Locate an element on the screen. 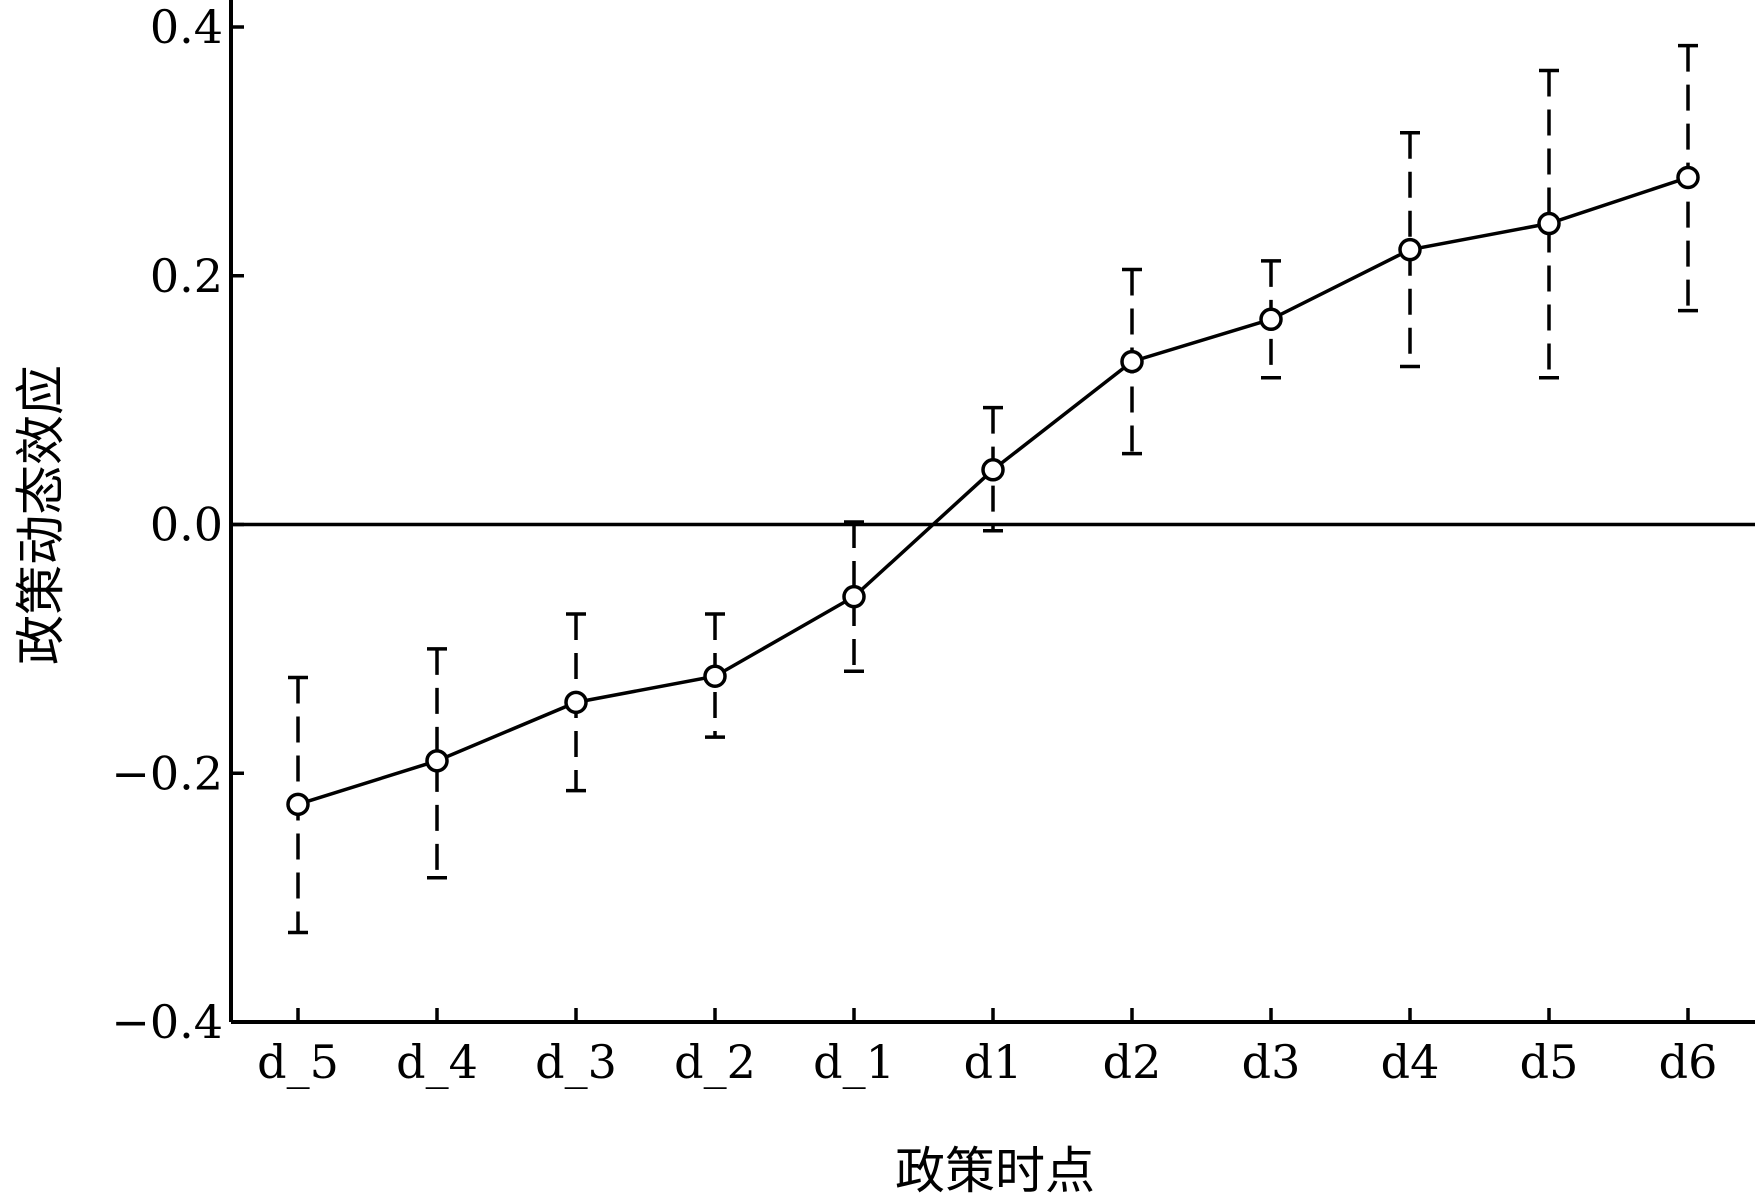 The height and width of the screenshot is (1203, 1760). y-tick-label: 0.2 is located at coordinates (186, 276).